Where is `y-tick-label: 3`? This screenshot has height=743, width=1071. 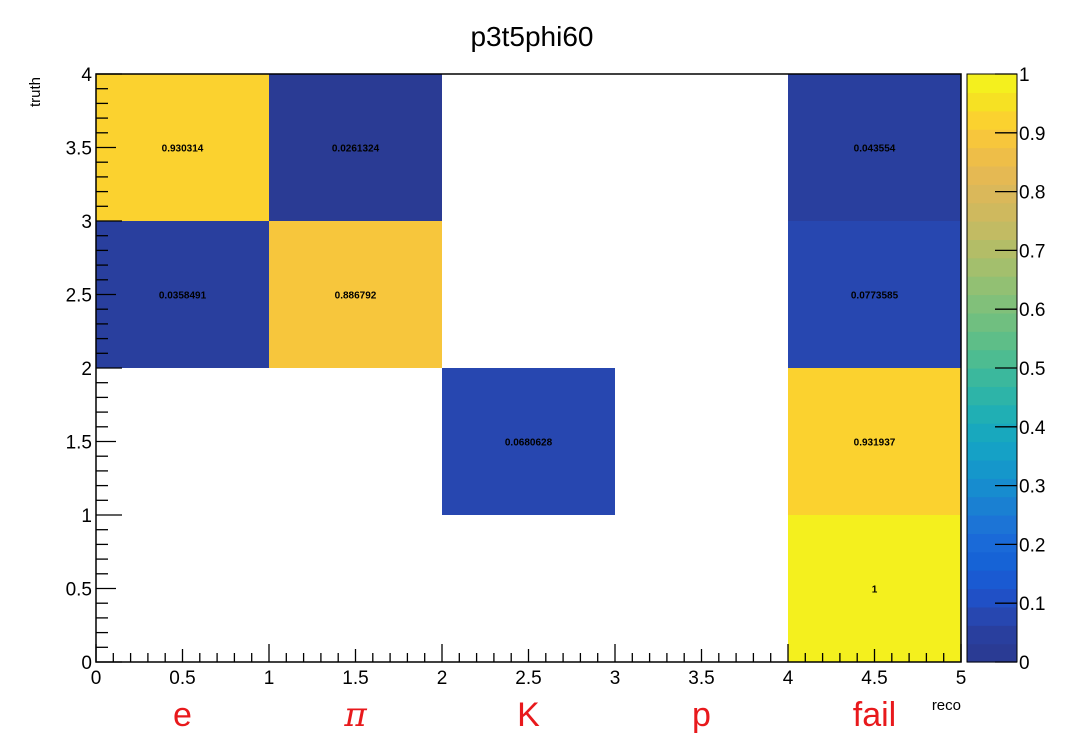
y-tick-label: 3 is located at coordinates (86, 222).